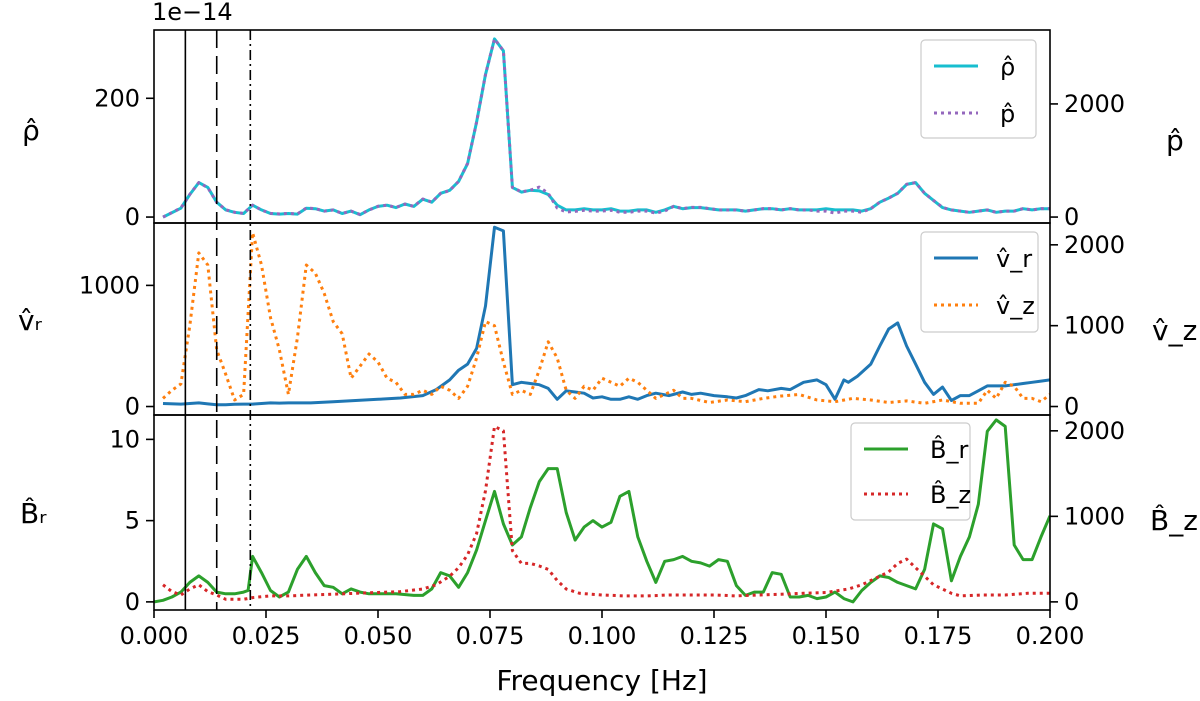 The image size is (1200, 701). Describe the element at coordinates (109, 285) in the screenshot. I see `ytick-label-left-velocity-1: 1000` at that location.